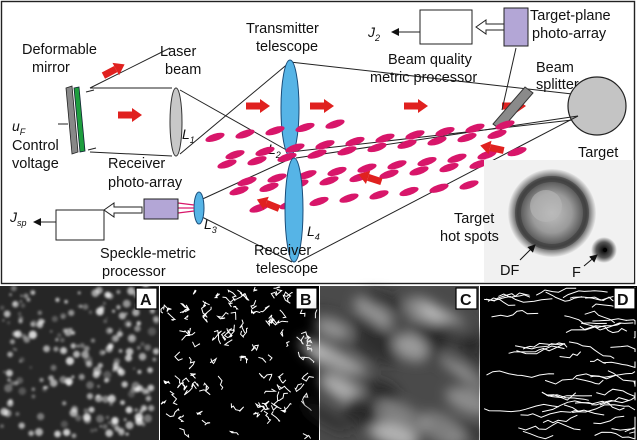 This screenshot has width=637, height=440. Describe the element at coordinates (77, 120) in the screenshot. I see `deformable-mirror` at that location.